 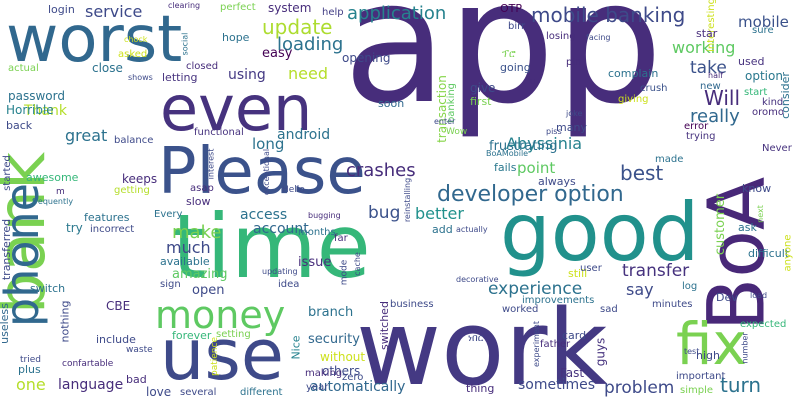 I want to click on word-several: several, so click(x=198, y=392).